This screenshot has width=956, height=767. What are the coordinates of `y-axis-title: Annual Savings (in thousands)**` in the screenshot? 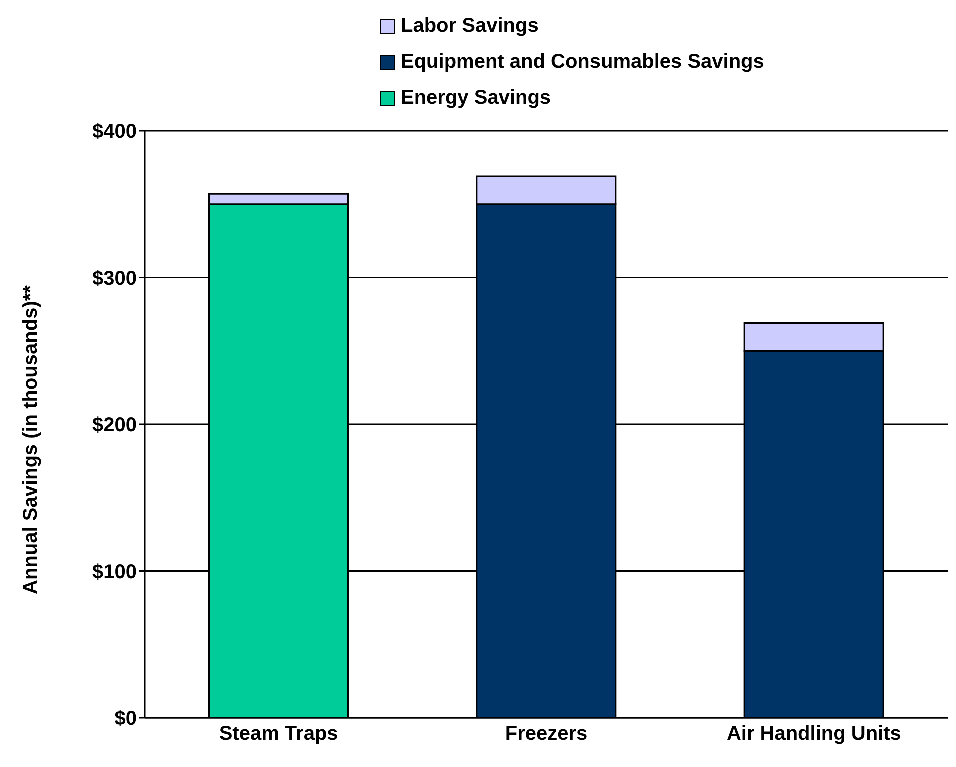 It's located at (31, 439).